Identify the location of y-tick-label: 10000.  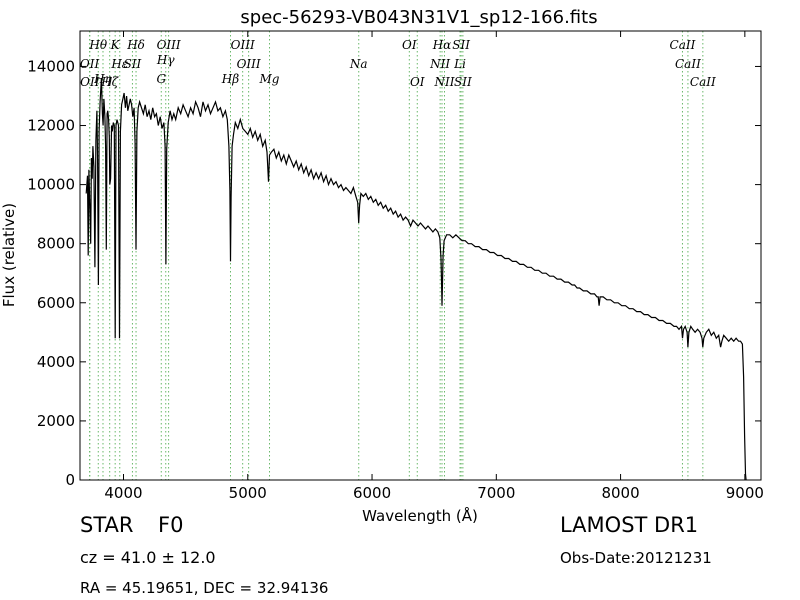
(51, 185).